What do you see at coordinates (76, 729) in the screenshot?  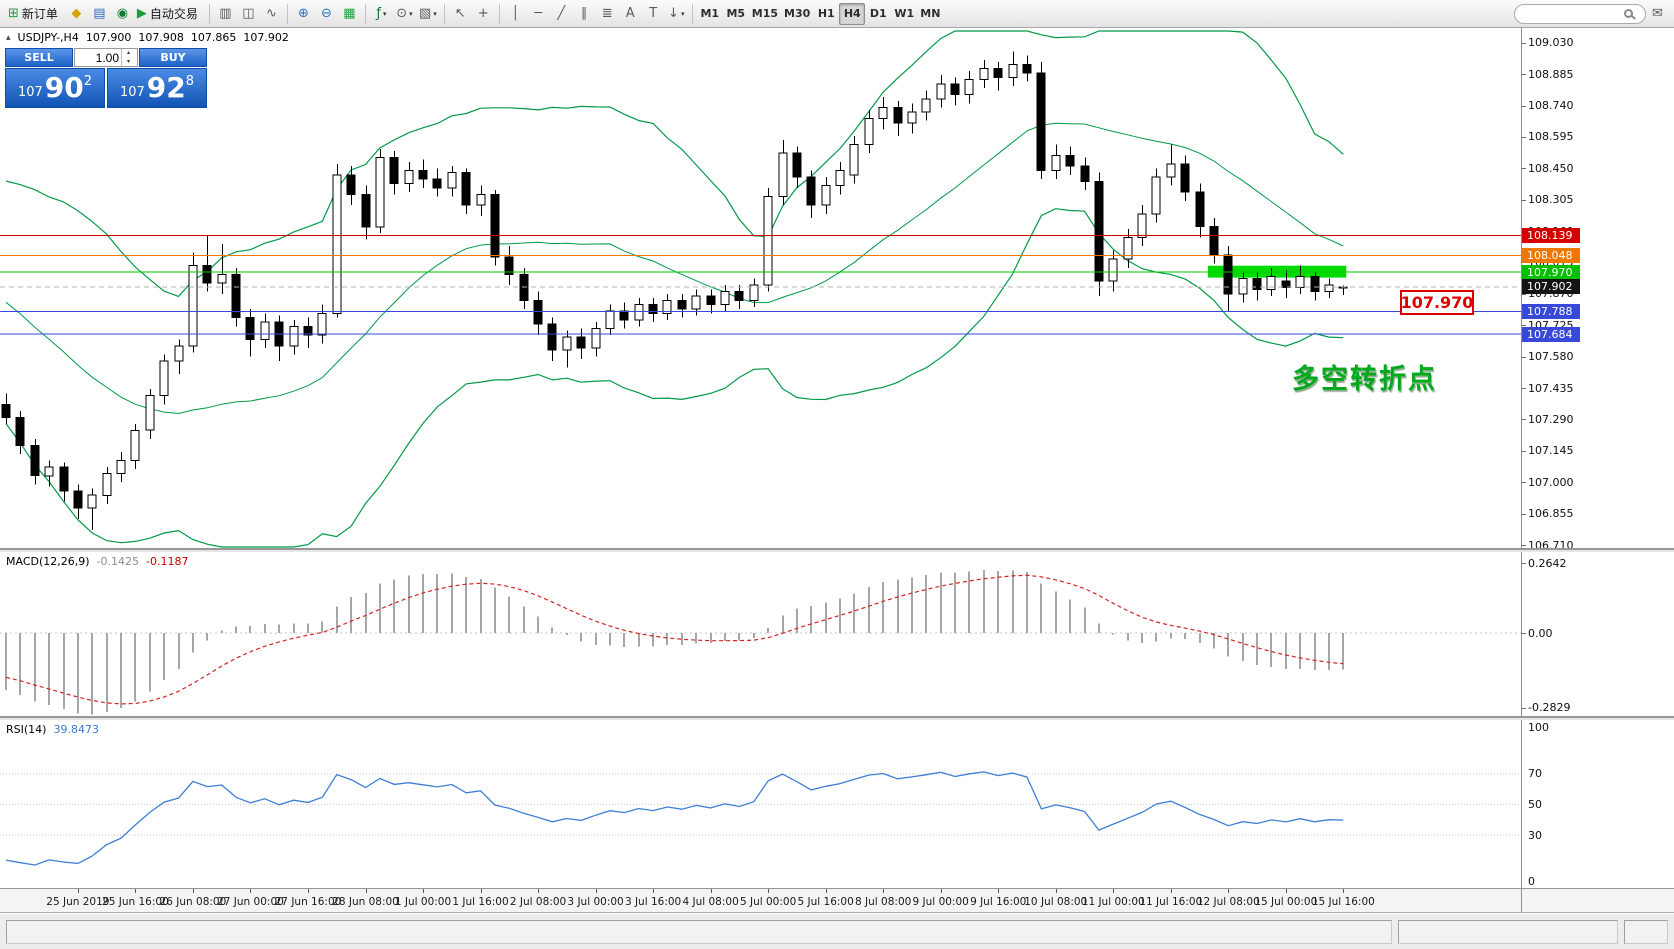 I see `rsi-value: 39.8473` at bounding box center [76, 729].